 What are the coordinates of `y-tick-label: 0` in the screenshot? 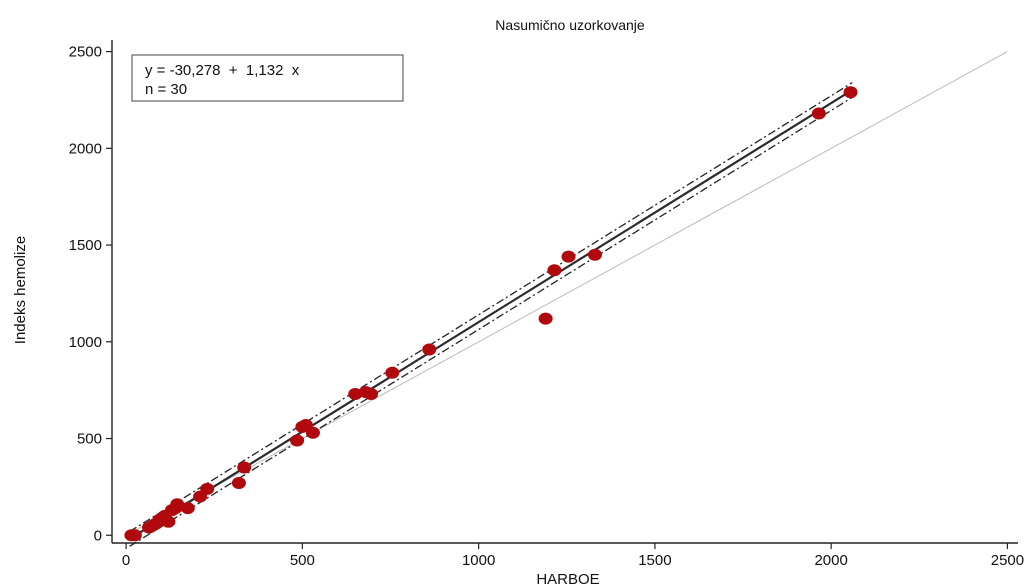 It's located at (98, 535).